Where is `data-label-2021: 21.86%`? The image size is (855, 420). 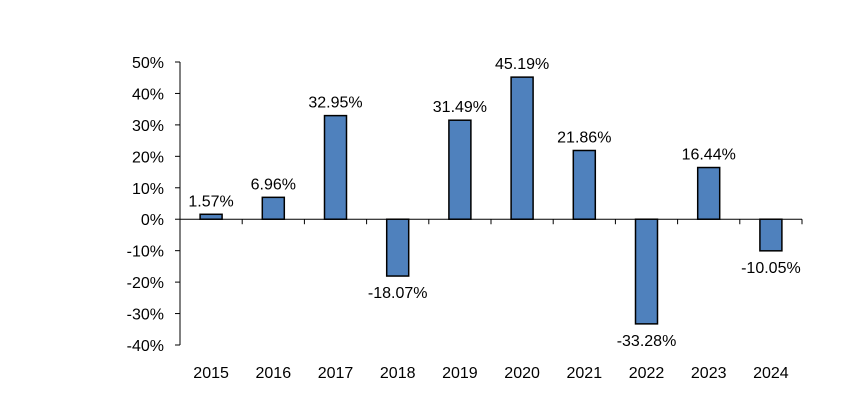 data-label-2021: 21.86% is located at coordinates (584, 137).